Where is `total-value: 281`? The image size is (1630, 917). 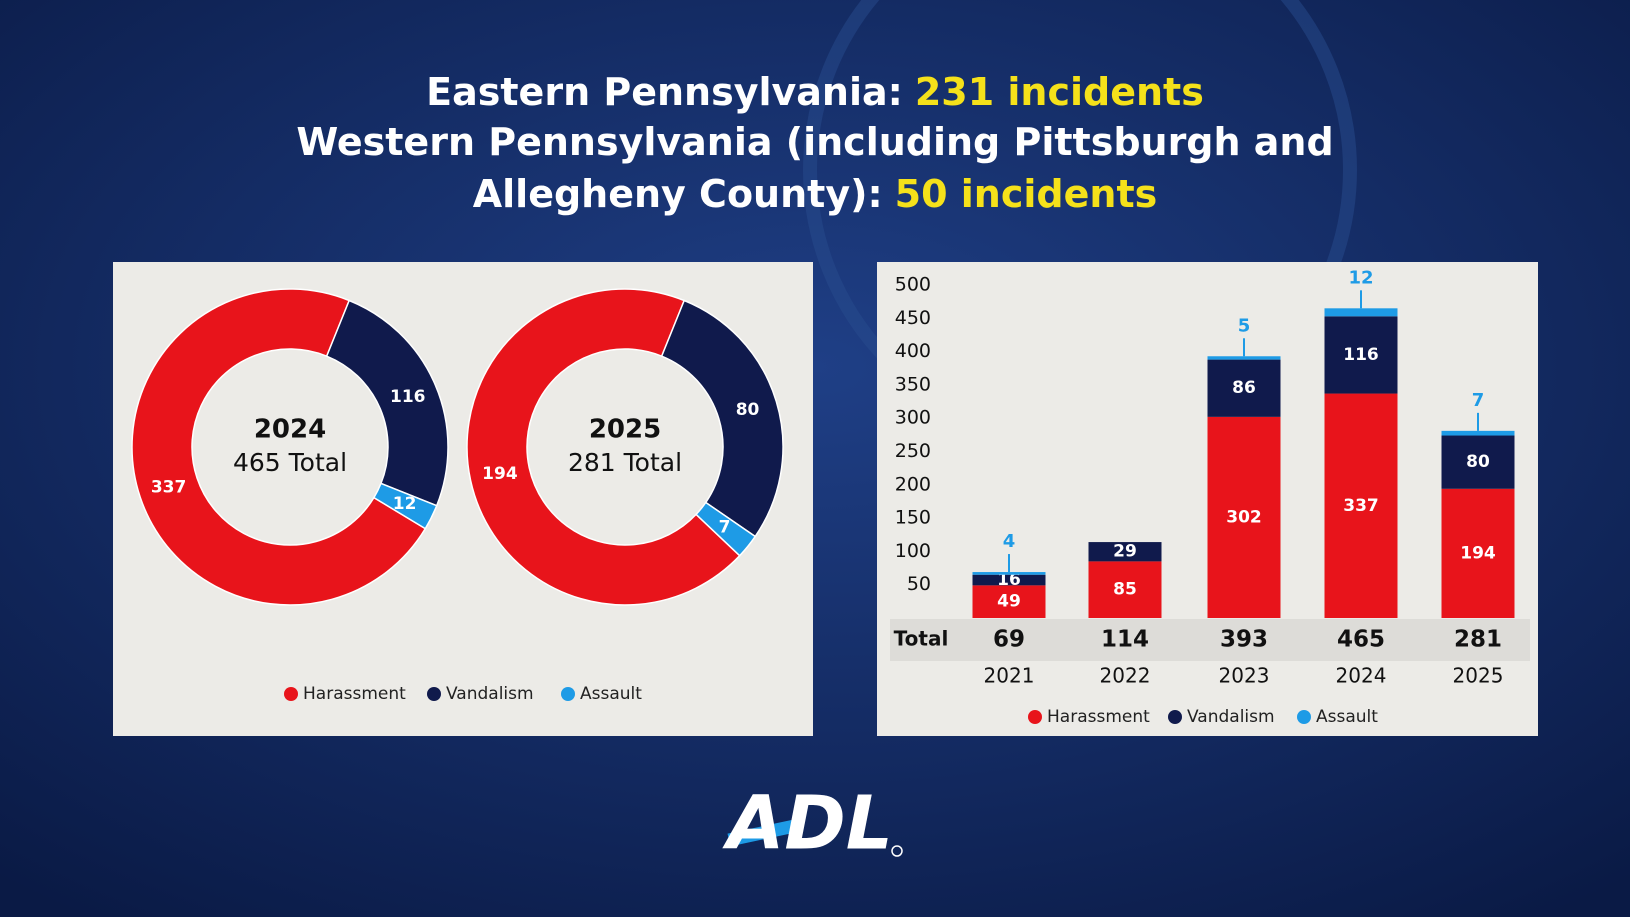
total-value: 281 is located at coordinates (1478, 640).